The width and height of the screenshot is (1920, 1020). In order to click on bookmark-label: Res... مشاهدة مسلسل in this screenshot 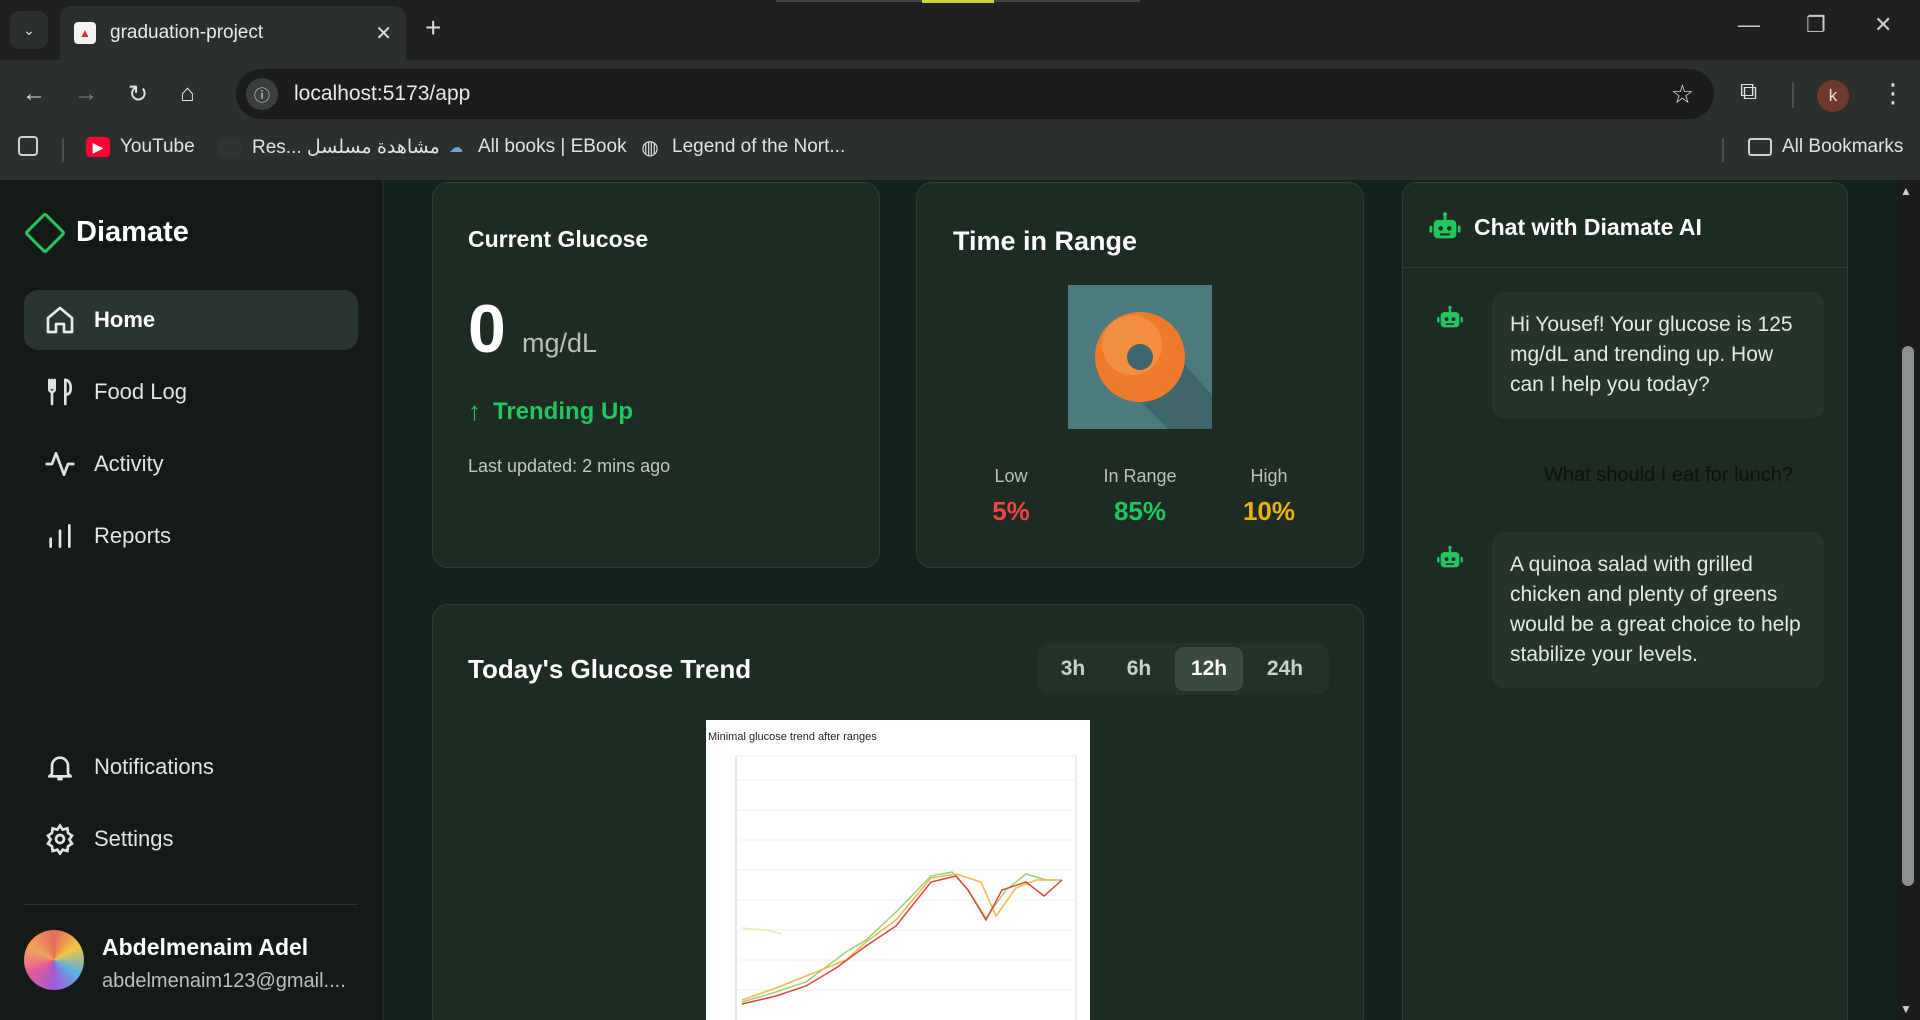, I will do `click(346, 147)`.